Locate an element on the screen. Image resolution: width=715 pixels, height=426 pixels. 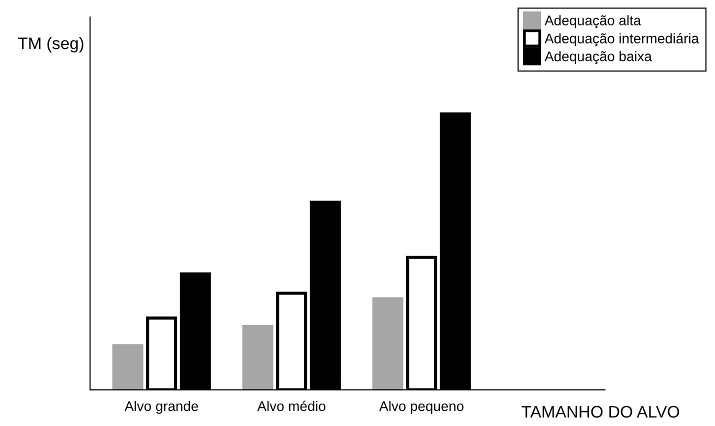
legend-label: Adequação intermediária is located at coordinates (621, 39).